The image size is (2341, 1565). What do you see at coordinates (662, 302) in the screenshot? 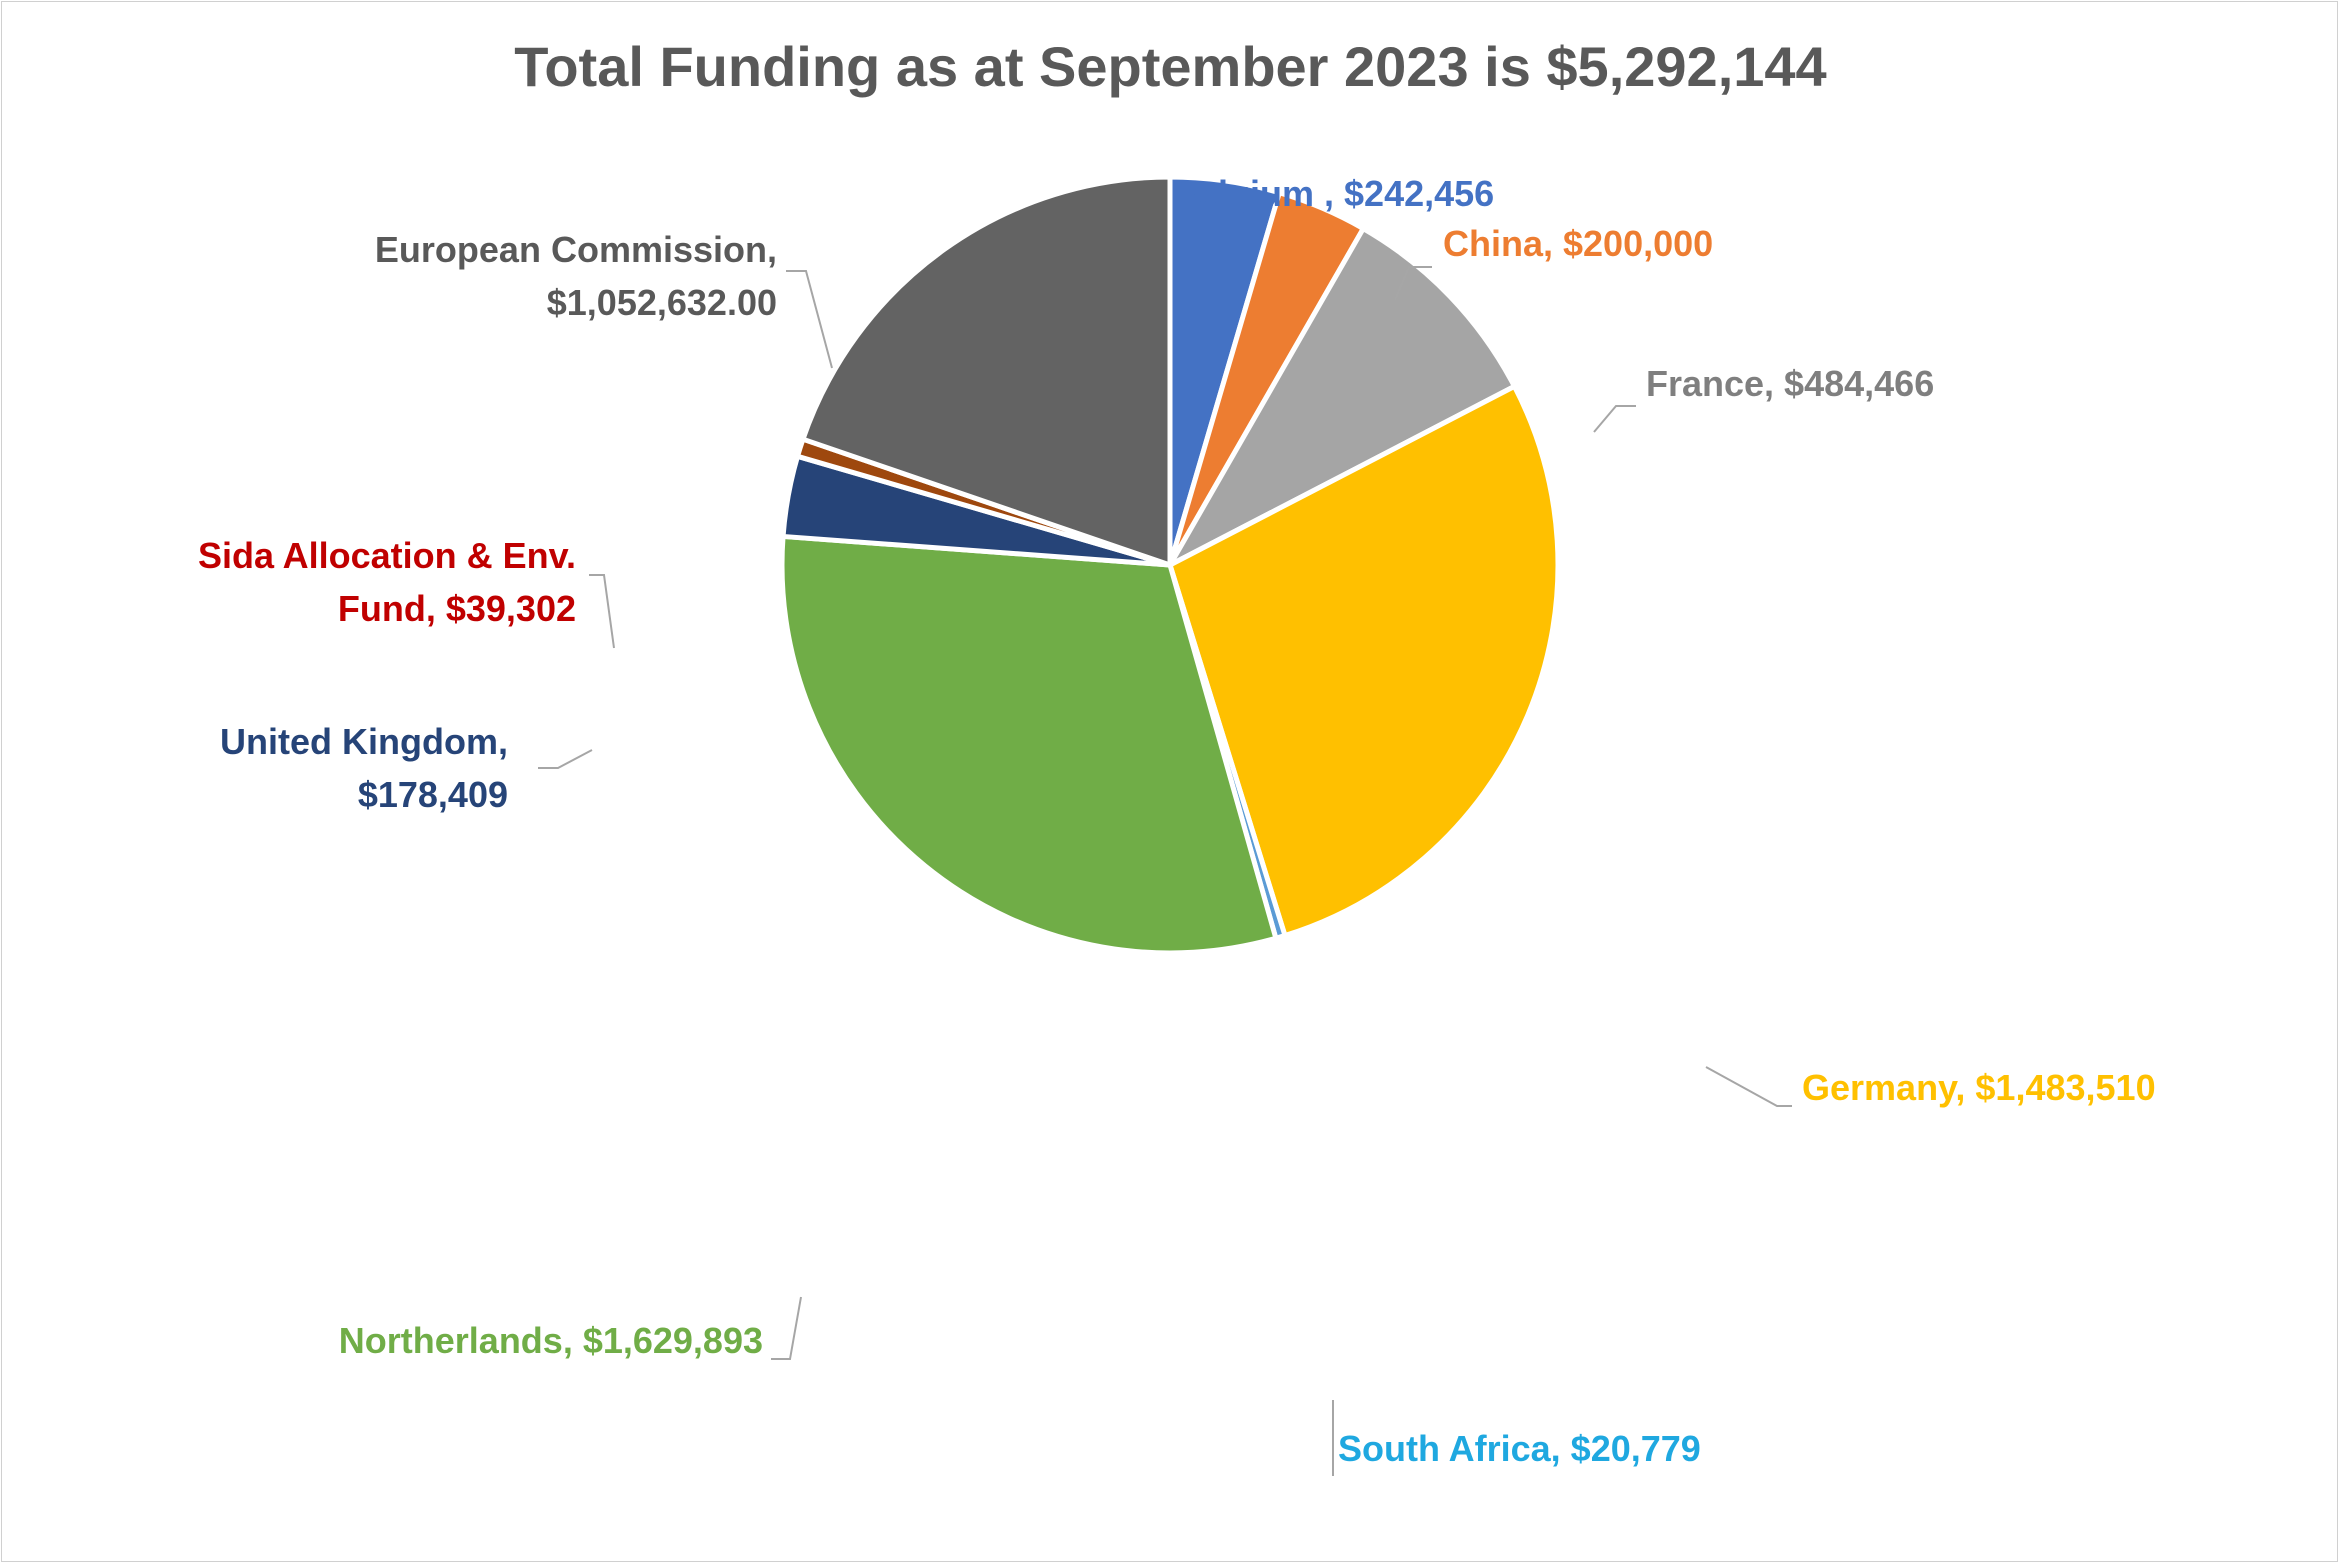
I see `slice-label-line: $1,052,632.00` at bounding box center [662, 302].